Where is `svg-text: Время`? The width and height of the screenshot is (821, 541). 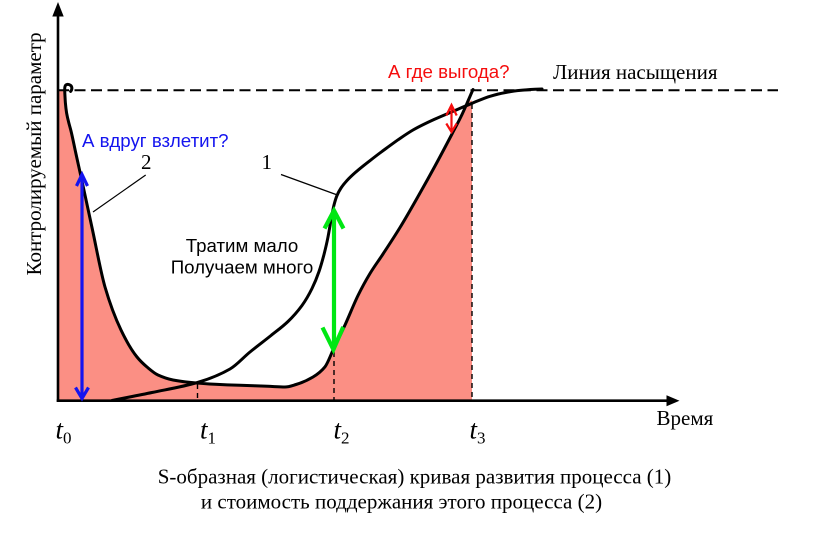 svg-text: Время is located at coordinates (685, 418).